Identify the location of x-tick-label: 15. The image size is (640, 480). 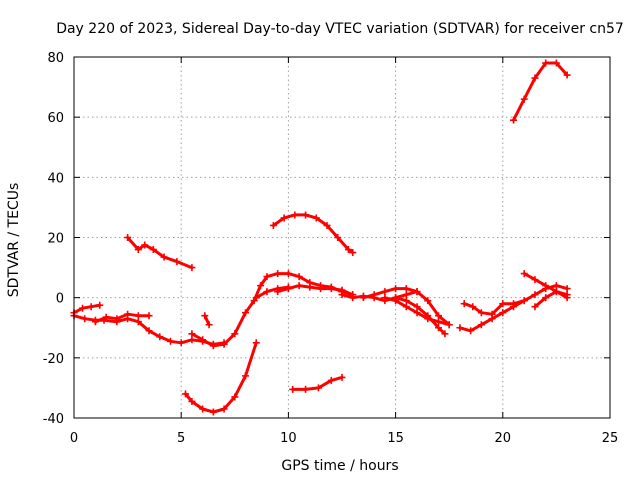
(395, 438).